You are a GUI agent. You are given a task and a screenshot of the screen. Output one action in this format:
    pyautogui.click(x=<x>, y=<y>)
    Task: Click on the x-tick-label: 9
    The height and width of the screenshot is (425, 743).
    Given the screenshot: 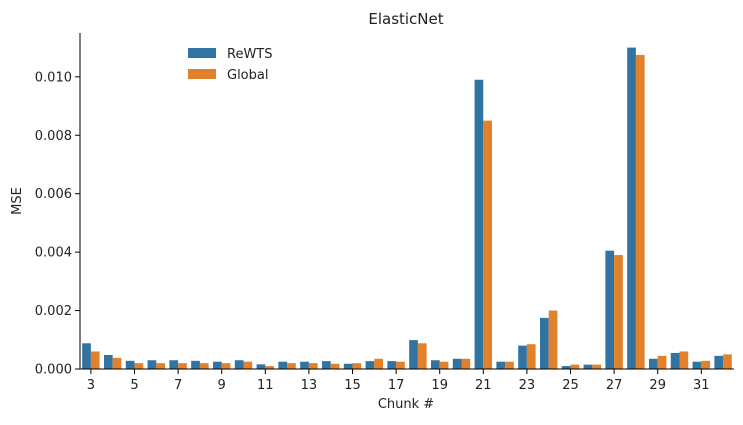 What is the action you would take?
    pyautogui.click(x=222, y=385)
    